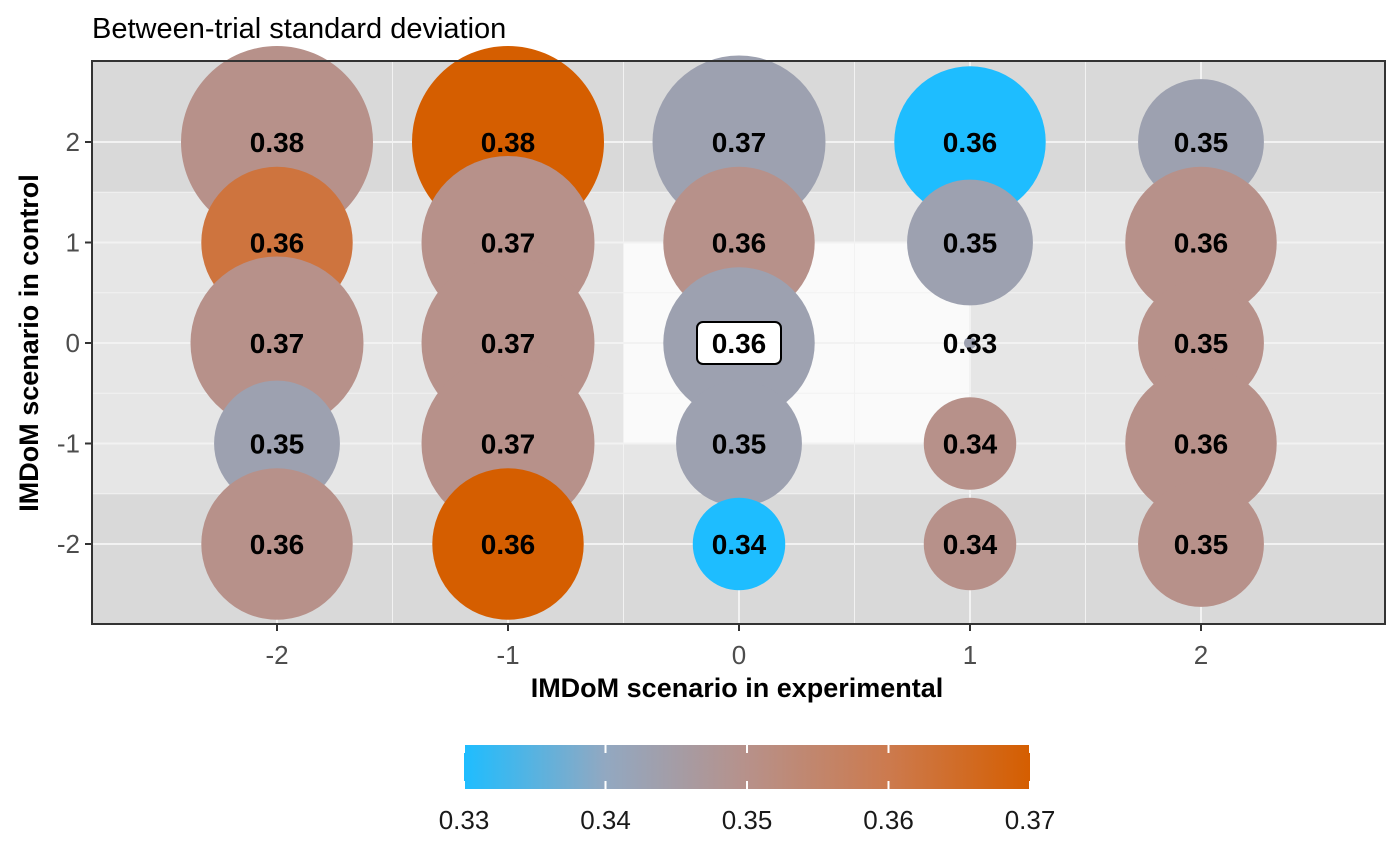 The height and width of the screenshot is (866, 1400). I want to click on color-legend: 0.33 0.34 0.35 0.36 0.37, so click(747, 790).